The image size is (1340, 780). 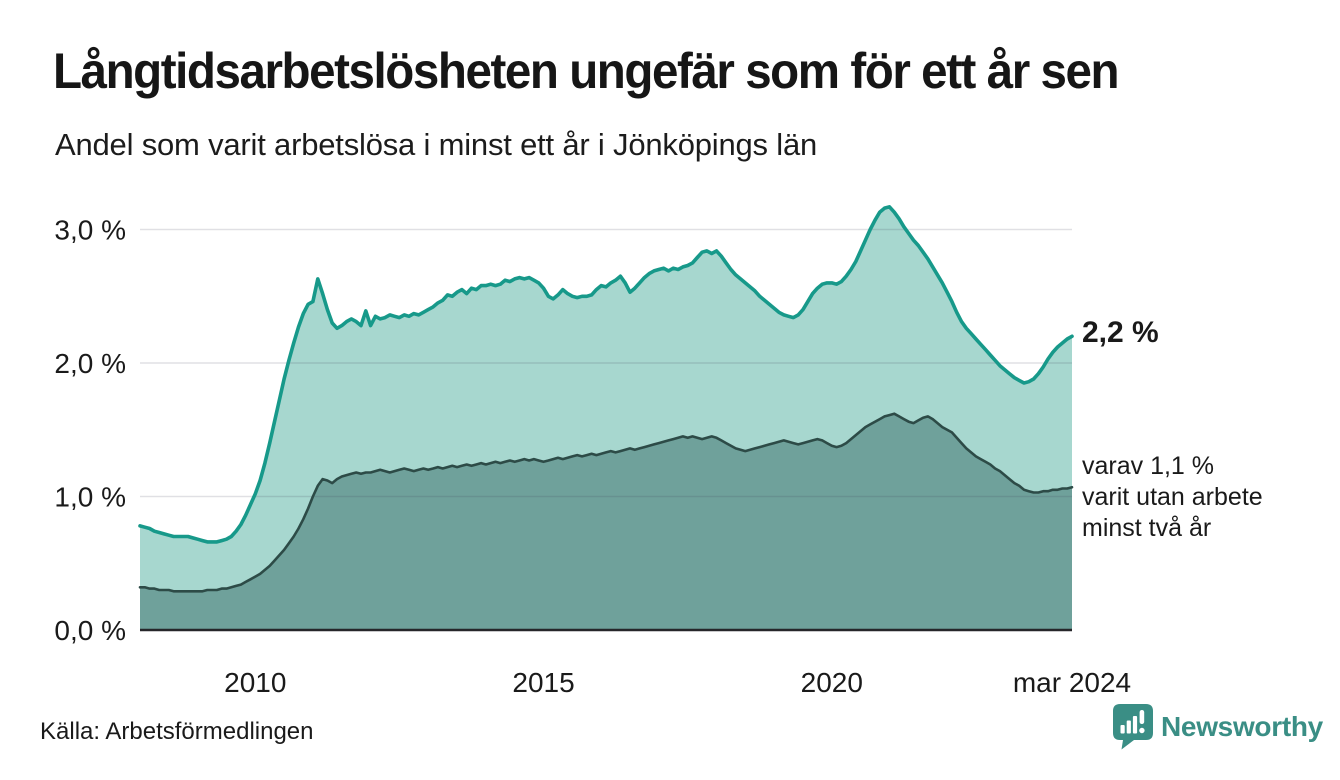 I want to click on source-credit: Källa: Arbetsförmedlingen, so click(x=177, y=731).